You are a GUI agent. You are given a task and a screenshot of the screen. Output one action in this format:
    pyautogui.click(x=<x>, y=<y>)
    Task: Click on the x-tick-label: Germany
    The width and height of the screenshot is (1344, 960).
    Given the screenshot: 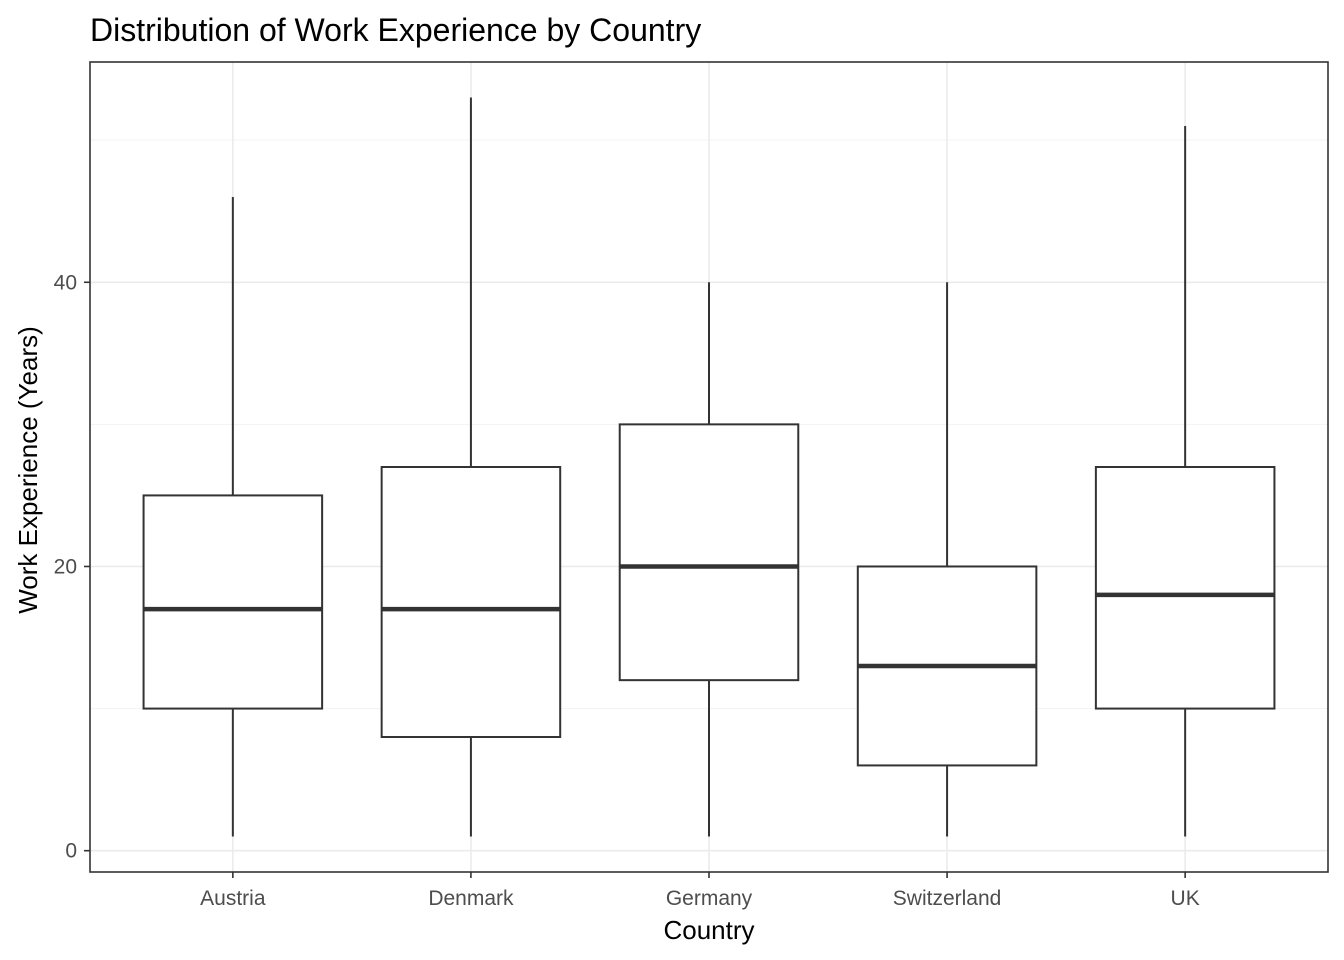 What is the action you would take?
    pyautogui.click(x=709, y=898)
    